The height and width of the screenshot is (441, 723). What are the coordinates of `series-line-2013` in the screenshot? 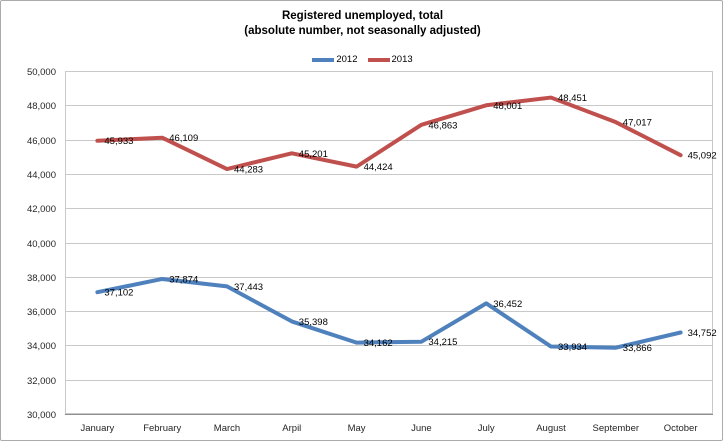 It's located at (389, 133).